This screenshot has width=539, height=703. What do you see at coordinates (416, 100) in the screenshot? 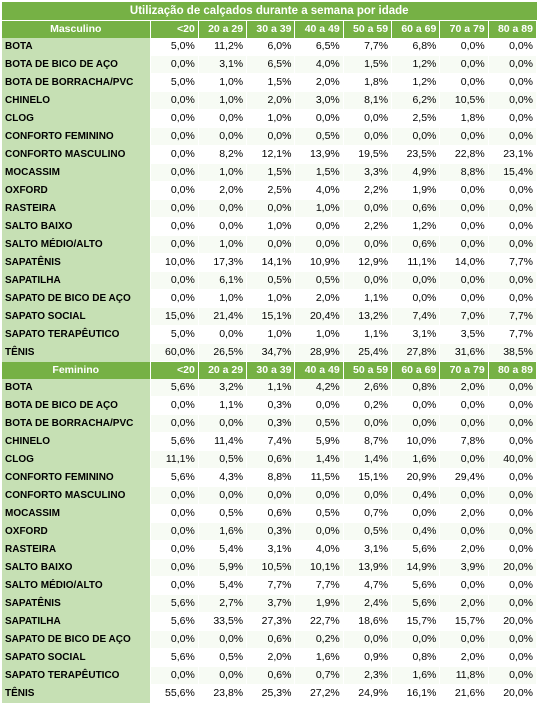
I see `percentage-cell: 6,2%` at bounding box center [416, 100].